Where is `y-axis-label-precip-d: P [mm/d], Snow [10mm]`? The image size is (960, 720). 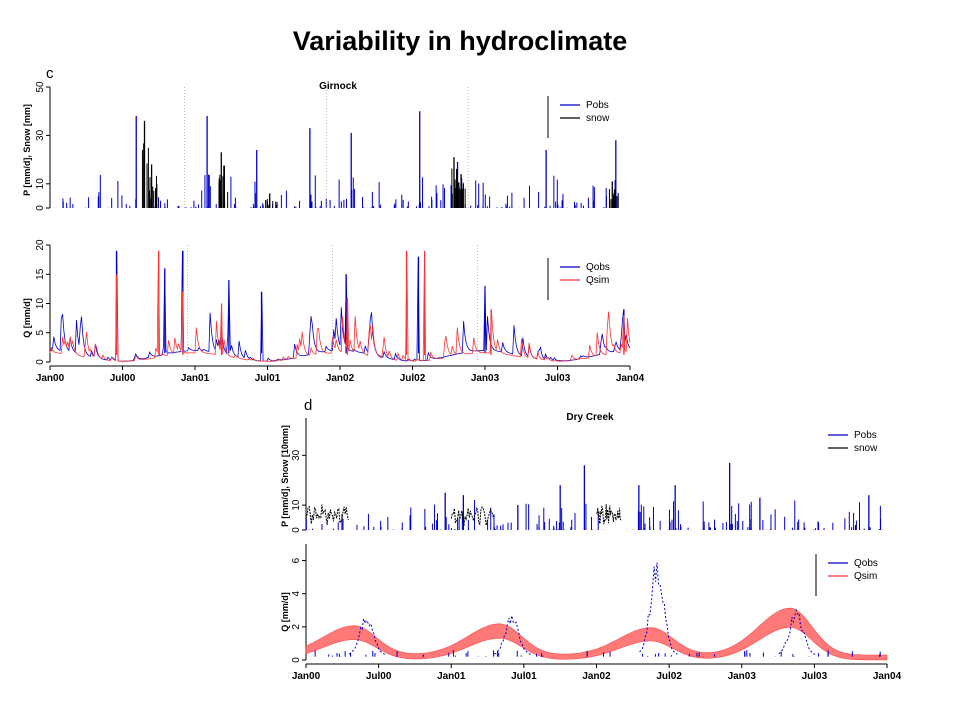 y-axis-label-precip-d: P [mm/d], Snow [10mm] is located at coordinates (285, 476).